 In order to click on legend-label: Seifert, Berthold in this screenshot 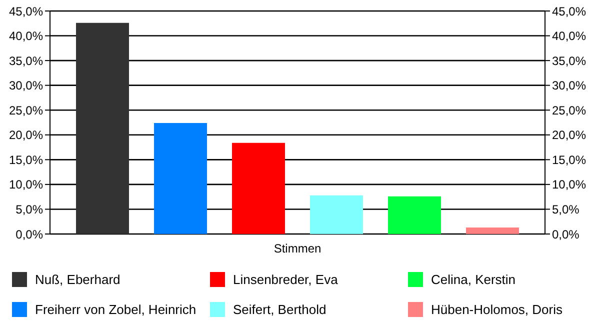, I will do `click(279, 309)`.